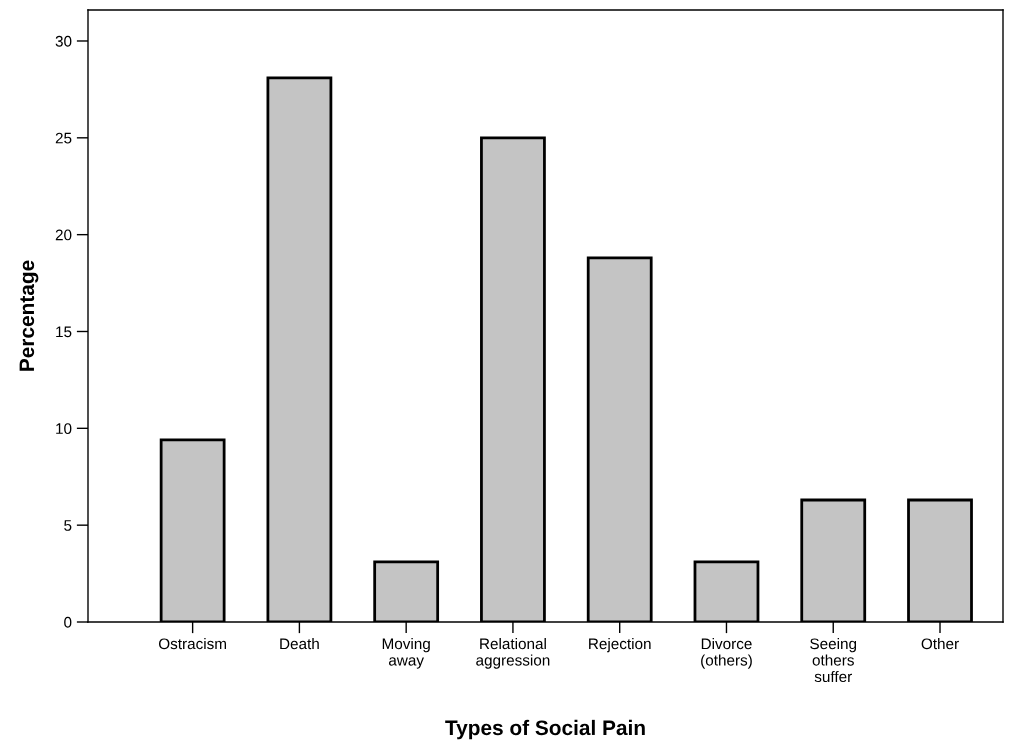 Image resolution: width=1015 pixels, height=755 pixels. What do you see at coordinates (64, 429) in the screenshot?
I see `y-tick-label: 10` at bounding box center [64, 429].